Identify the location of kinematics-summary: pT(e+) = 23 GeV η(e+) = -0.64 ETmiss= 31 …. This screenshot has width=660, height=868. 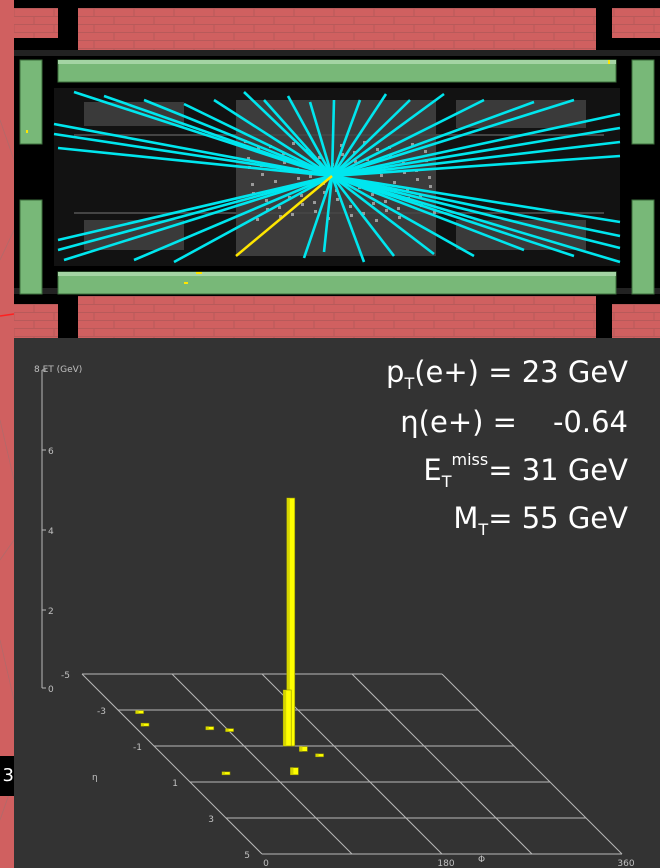
(507, 447).